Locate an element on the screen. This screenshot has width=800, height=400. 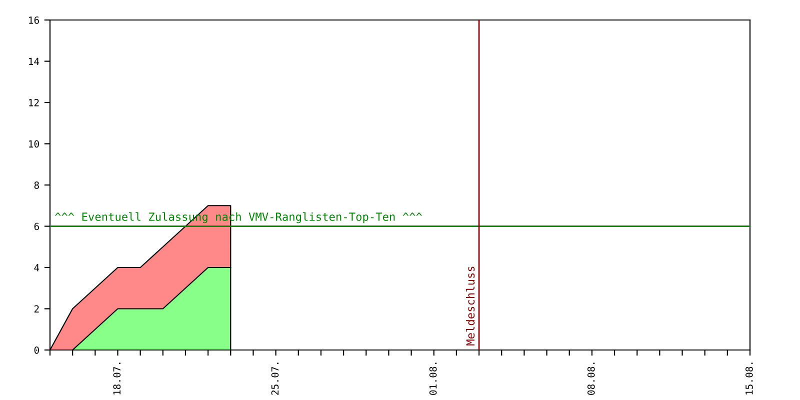
x-tick-label: 15.08. is located at coordinates (749, 378).